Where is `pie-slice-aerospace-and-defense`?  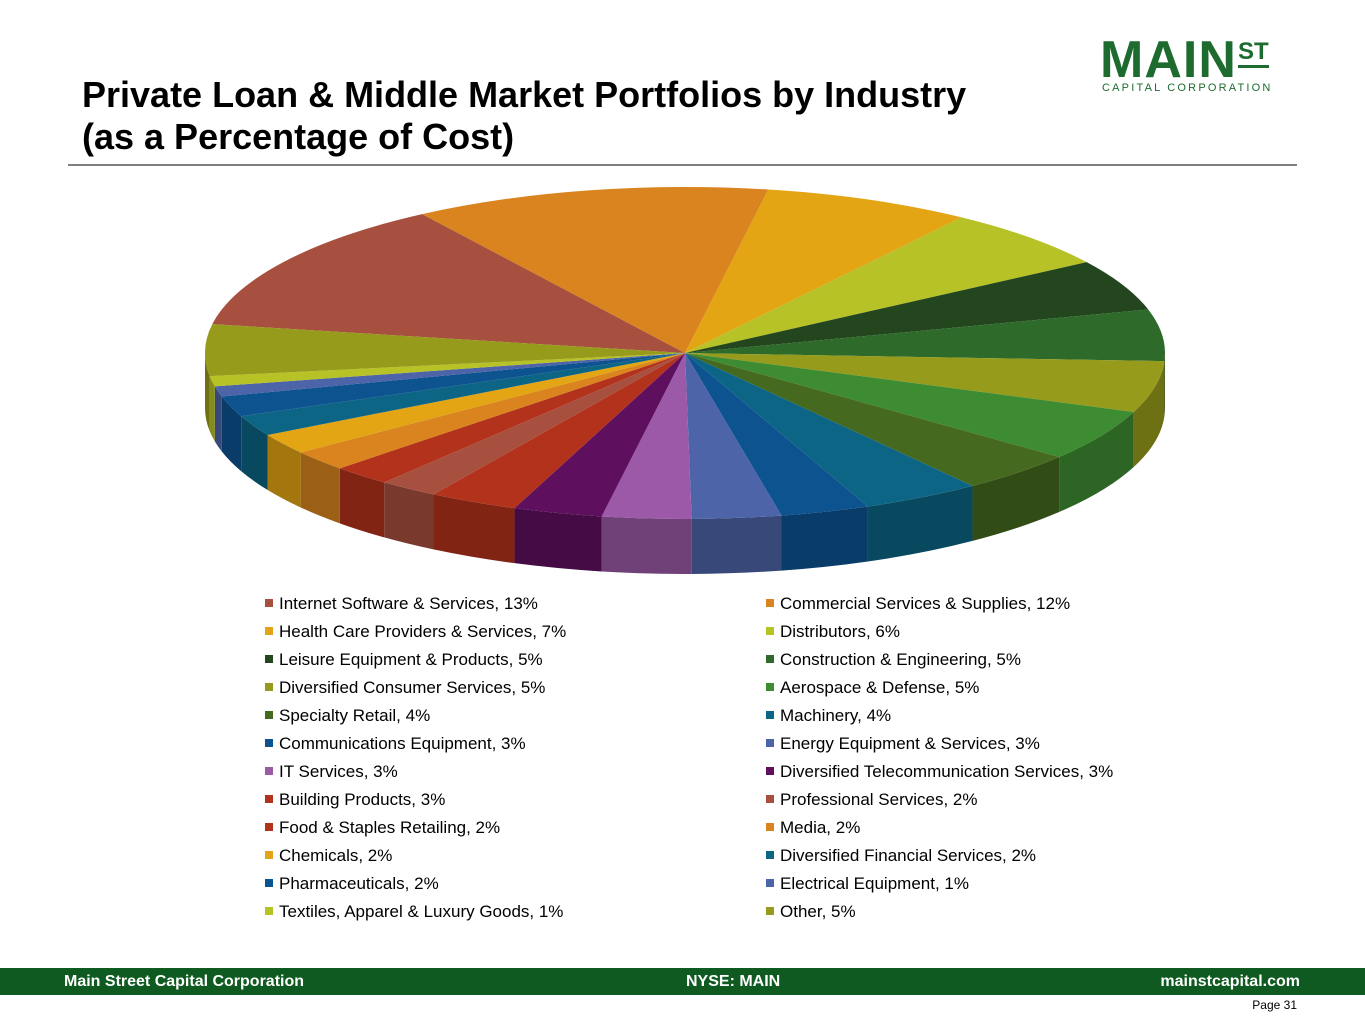 pie-slice-aerospace-and-defense is located at coordinates (909, 405).